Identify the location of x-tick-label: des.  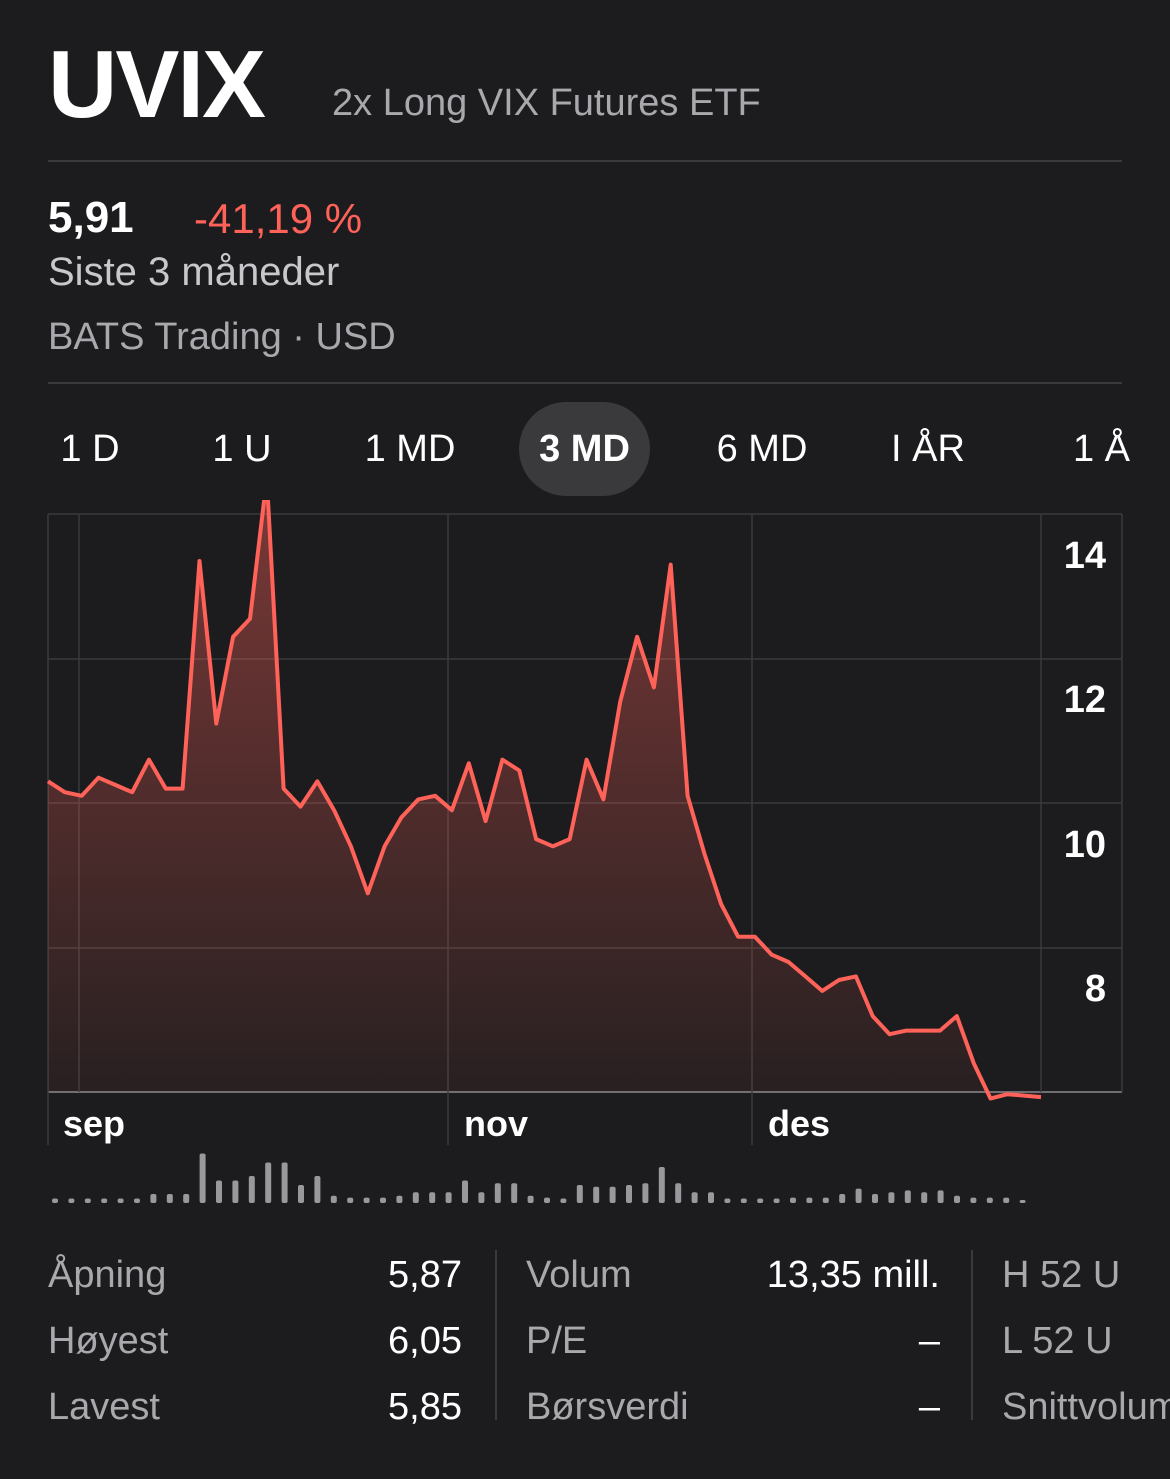
(799, 1123).